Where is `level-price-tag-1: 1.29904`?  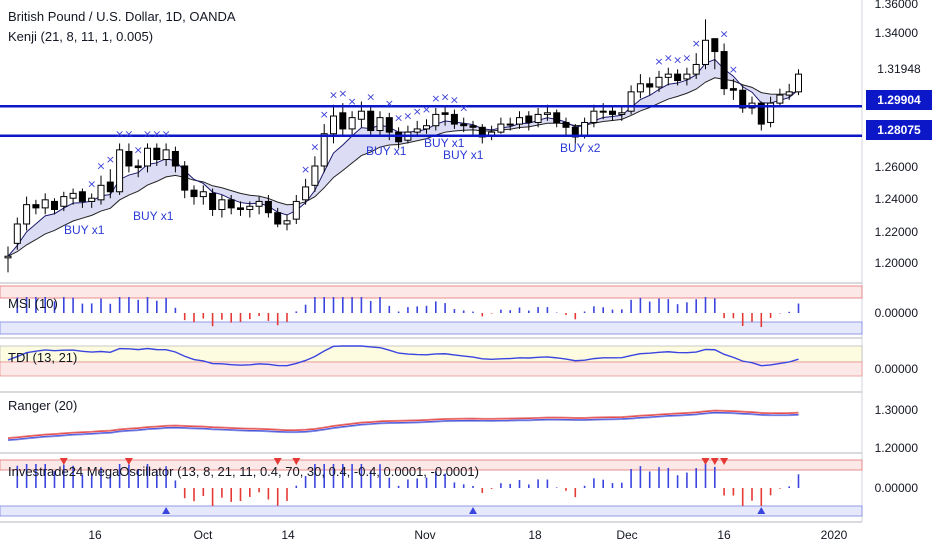
level-price-tag-1: 1.29904 is located at coordinates (899, 100).